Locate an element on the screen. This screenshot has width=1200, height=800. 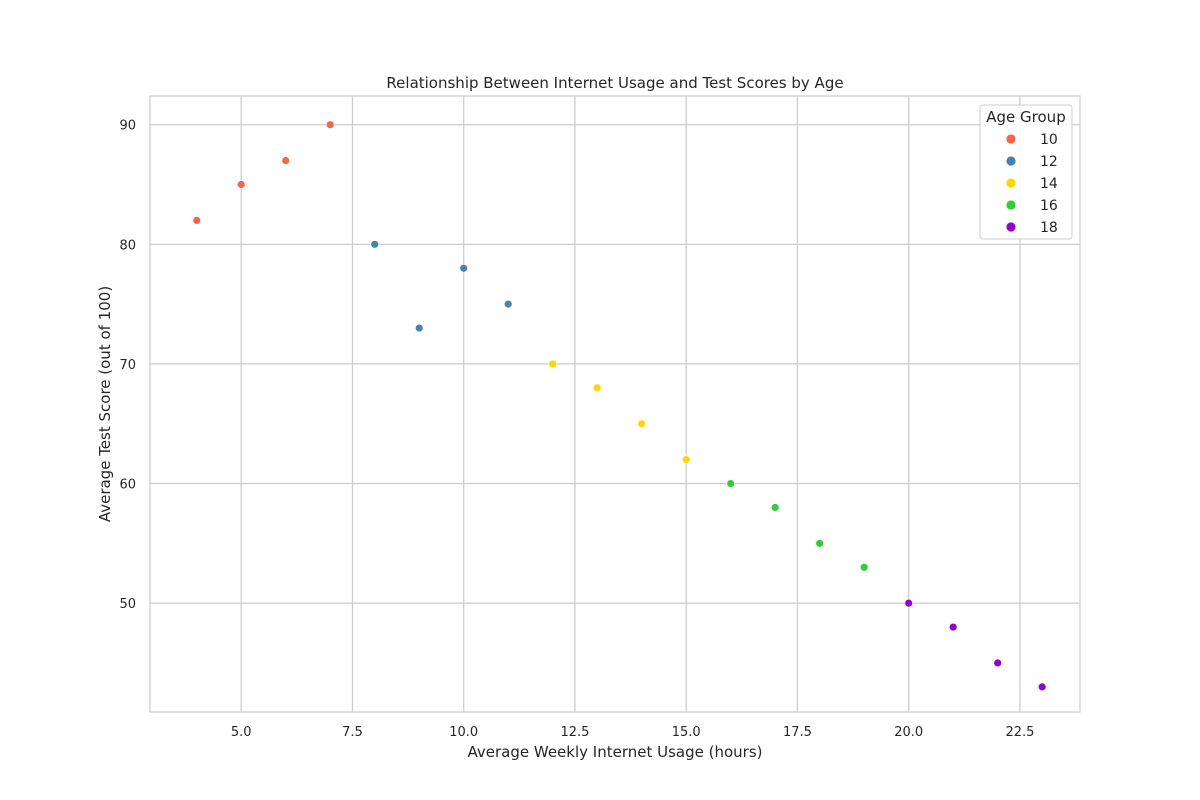
legend-label: 12 is located at coordinates (1049, 162).